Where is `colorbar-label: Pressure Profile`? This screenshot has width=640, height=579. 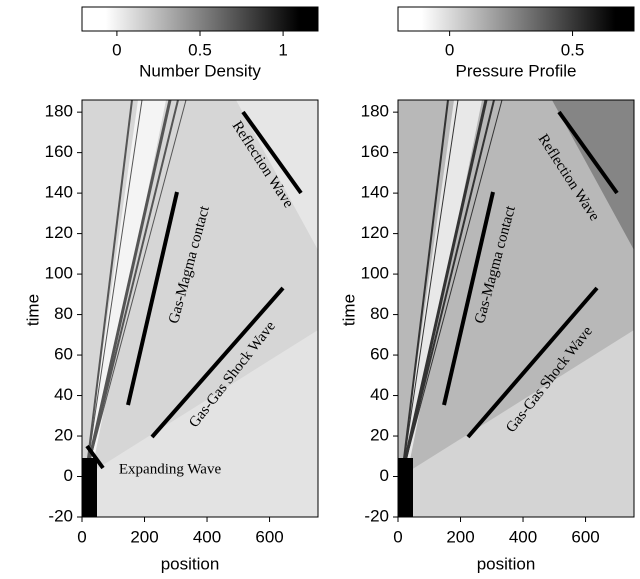
colorbar-label: Pressure Profile is located at coordinates (516, 70).